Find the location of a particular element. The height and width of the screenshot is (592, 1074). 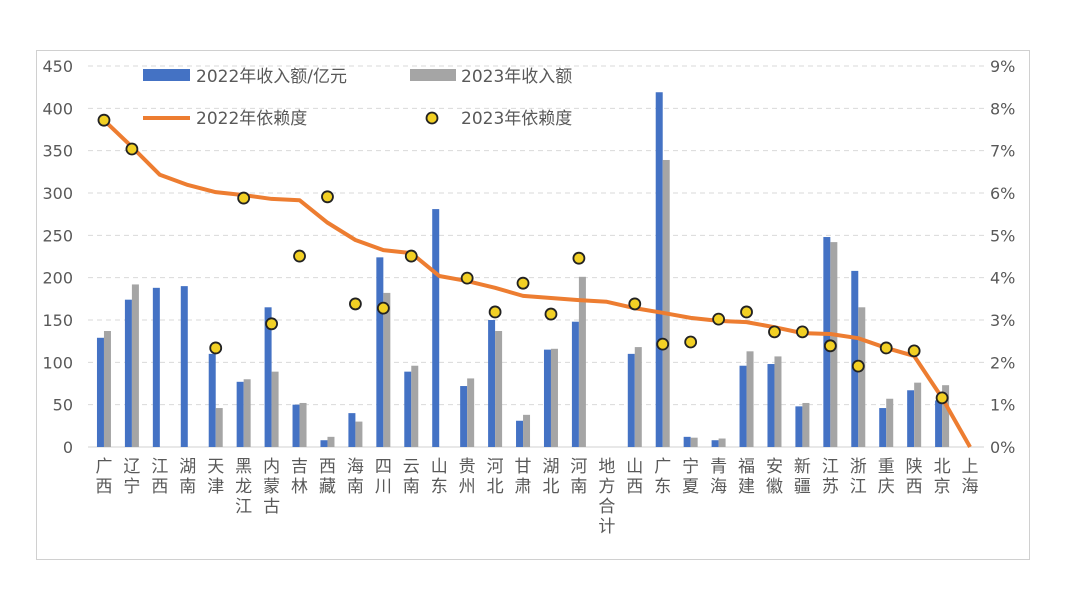

category-label: 辽 is located at coordinates (131, 467).